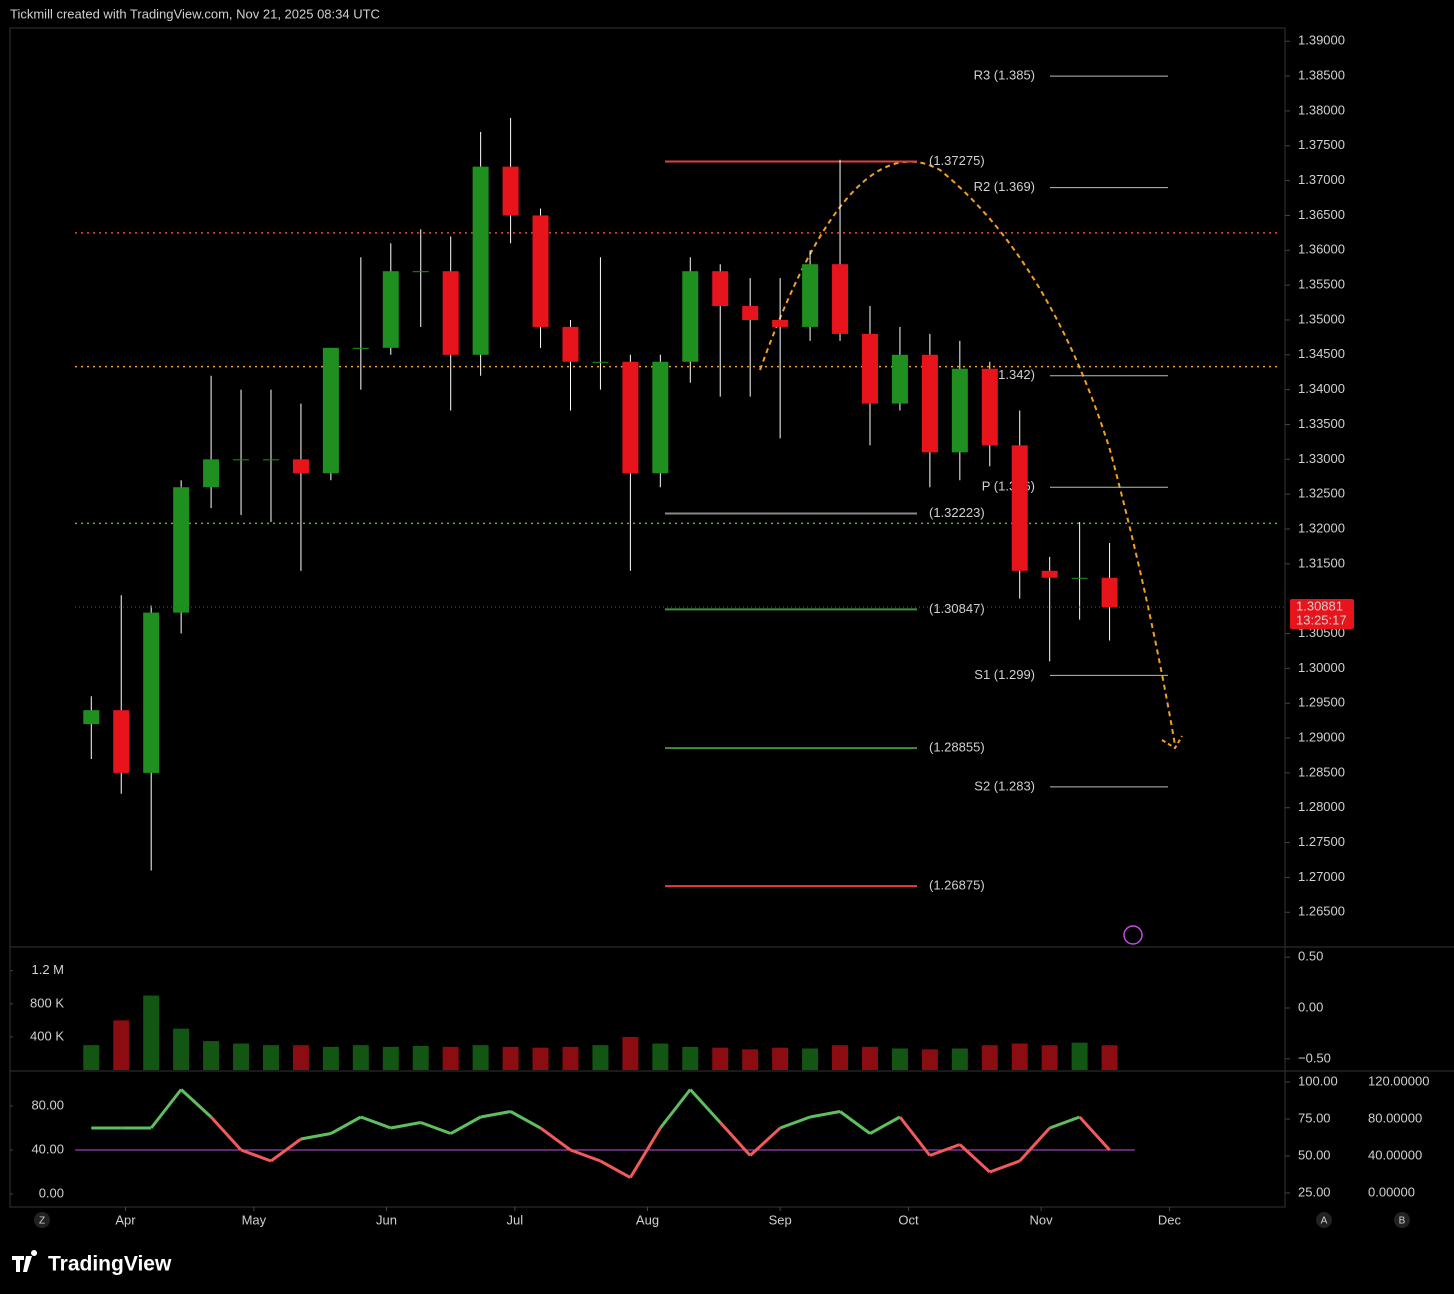 This screenshot has height=1294, width=1454. I want to click on y-tick-label: 0.00, so click(51, 1192).